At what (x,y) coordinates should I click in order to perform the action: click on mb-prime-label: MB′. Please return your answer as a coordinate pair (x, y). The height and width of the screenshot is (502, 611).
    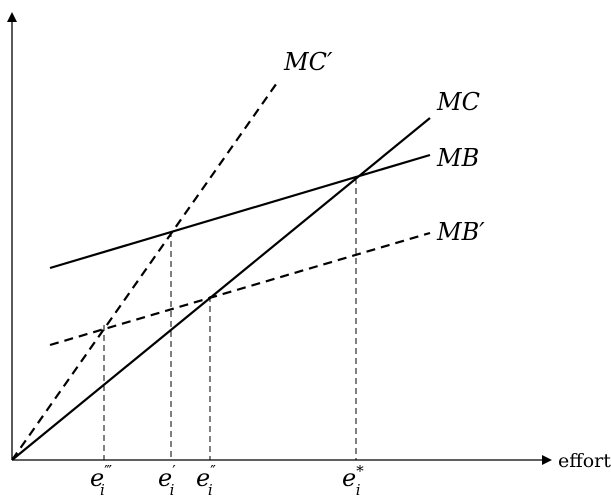
    Looking at the image, I should click on (460, 232).